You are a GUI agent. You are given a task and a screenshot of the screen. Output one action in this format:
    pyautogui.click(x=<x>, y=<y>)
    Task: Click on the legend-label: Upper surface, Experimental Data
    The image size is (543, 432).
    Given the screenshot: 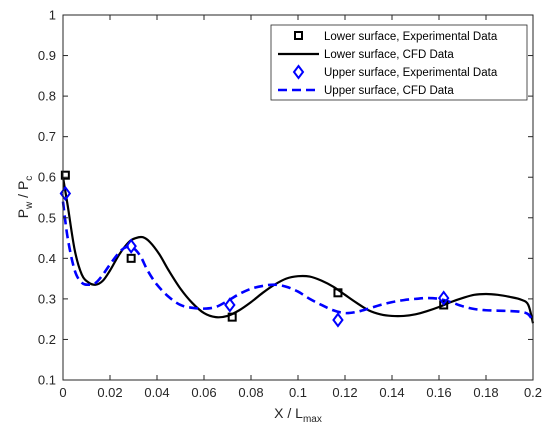 What is the action you would take?
    pyautogui.click(x=411, y=73)
    